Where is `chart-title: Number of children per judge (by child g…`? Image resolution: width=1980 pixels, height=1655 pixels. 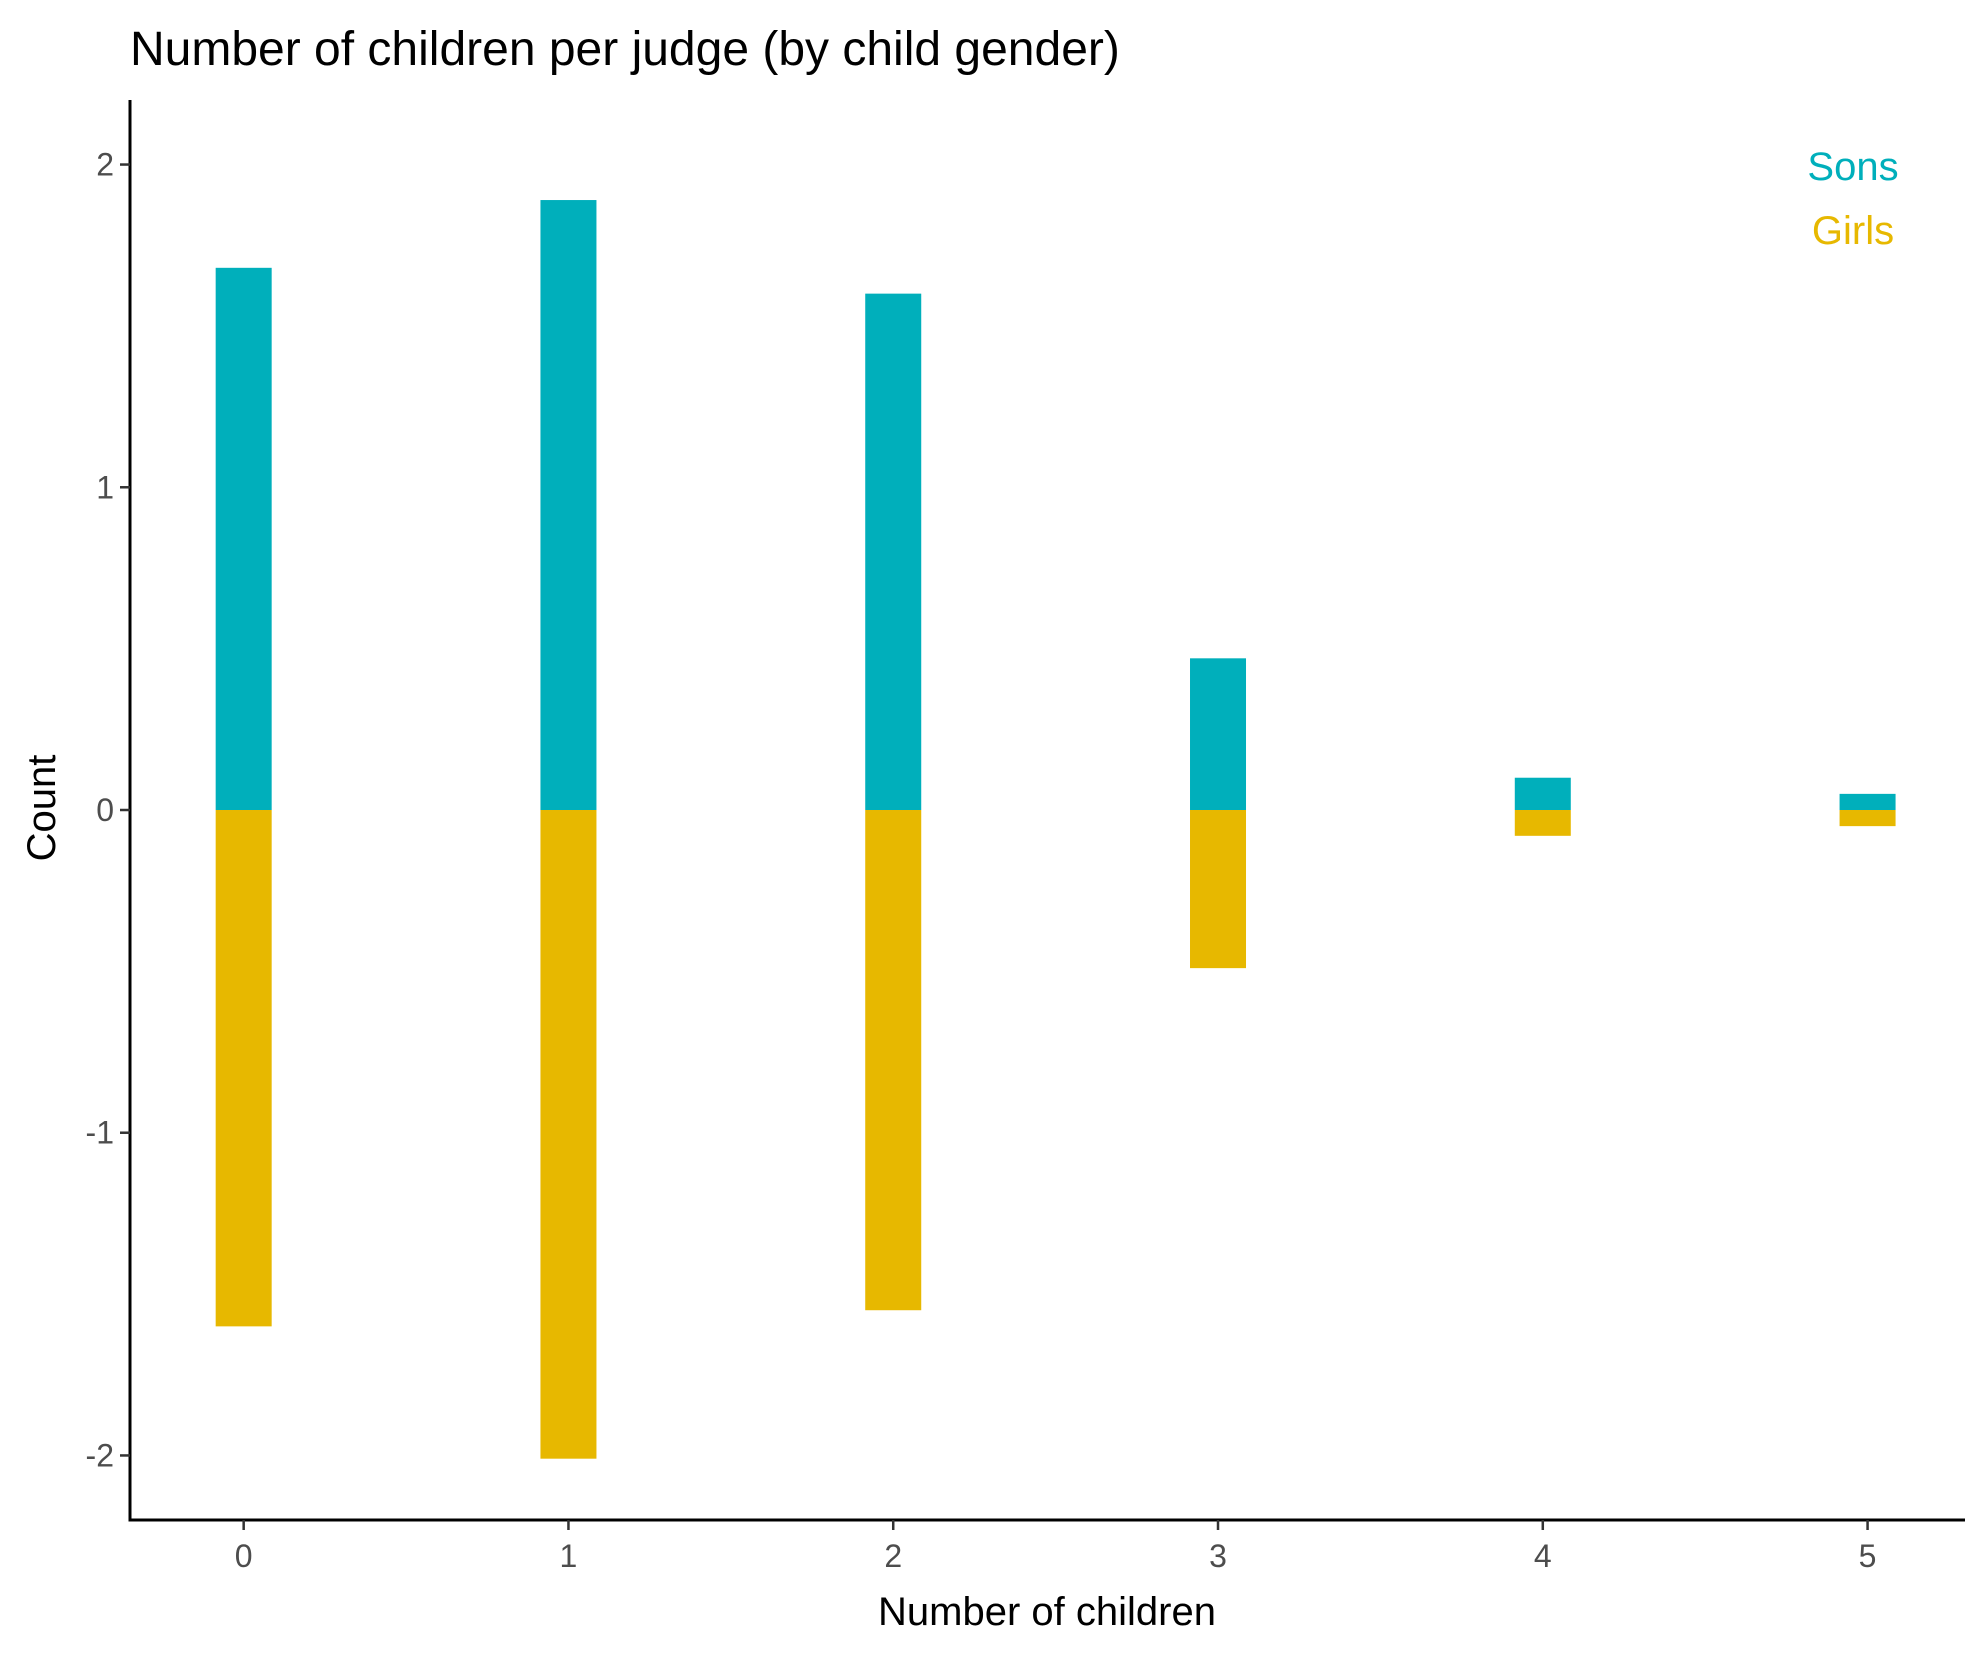 chart-title: Number of children per judge (by child g… is located at coordinates (625, 49).